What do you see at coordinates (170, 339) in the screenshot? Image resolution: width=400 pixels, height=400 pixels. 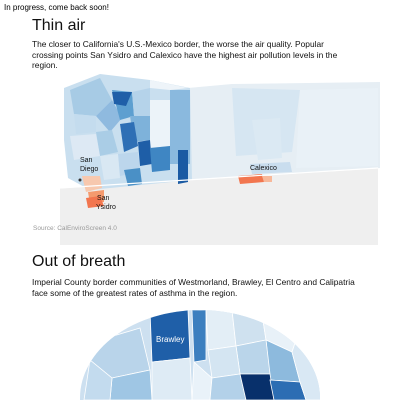 I see `label-brawley: Brawley` at bounding box center [170, 339].